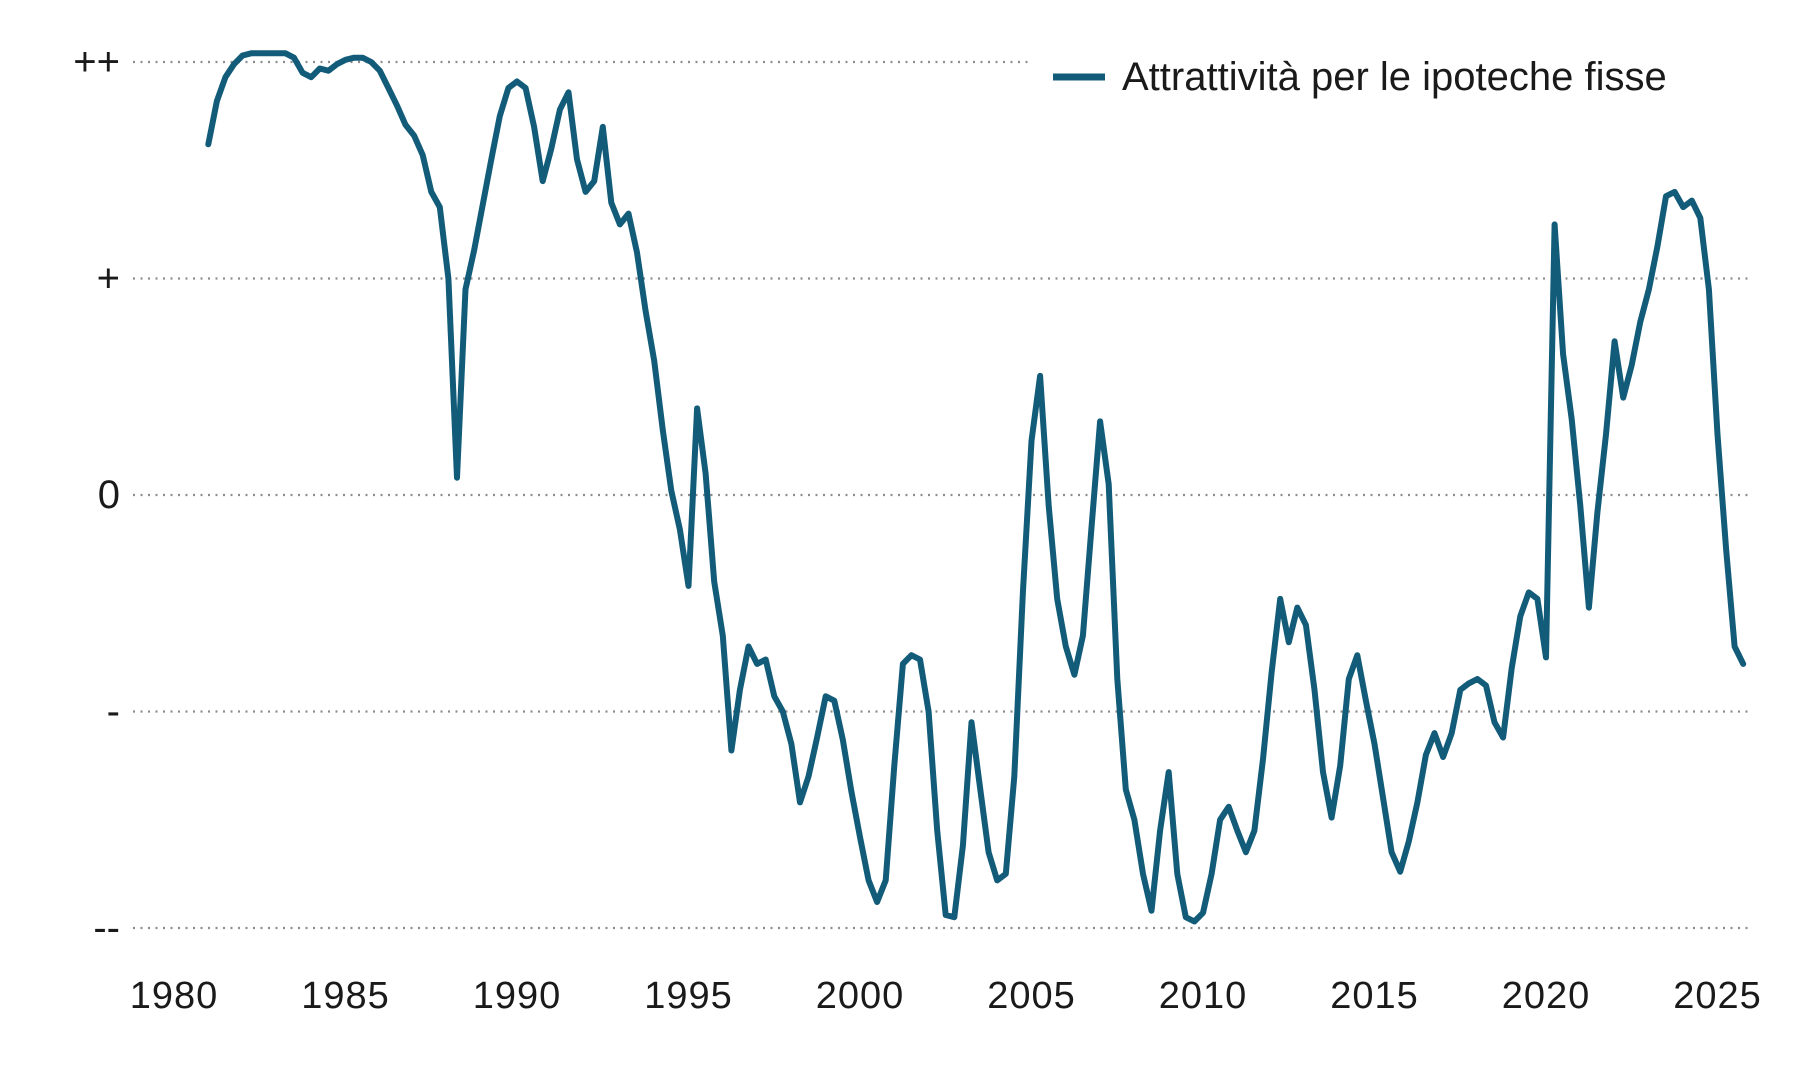 The width and height of the screenshot is (1800, 1080). I want to click on y-axis-label: --, so click(106, 928).